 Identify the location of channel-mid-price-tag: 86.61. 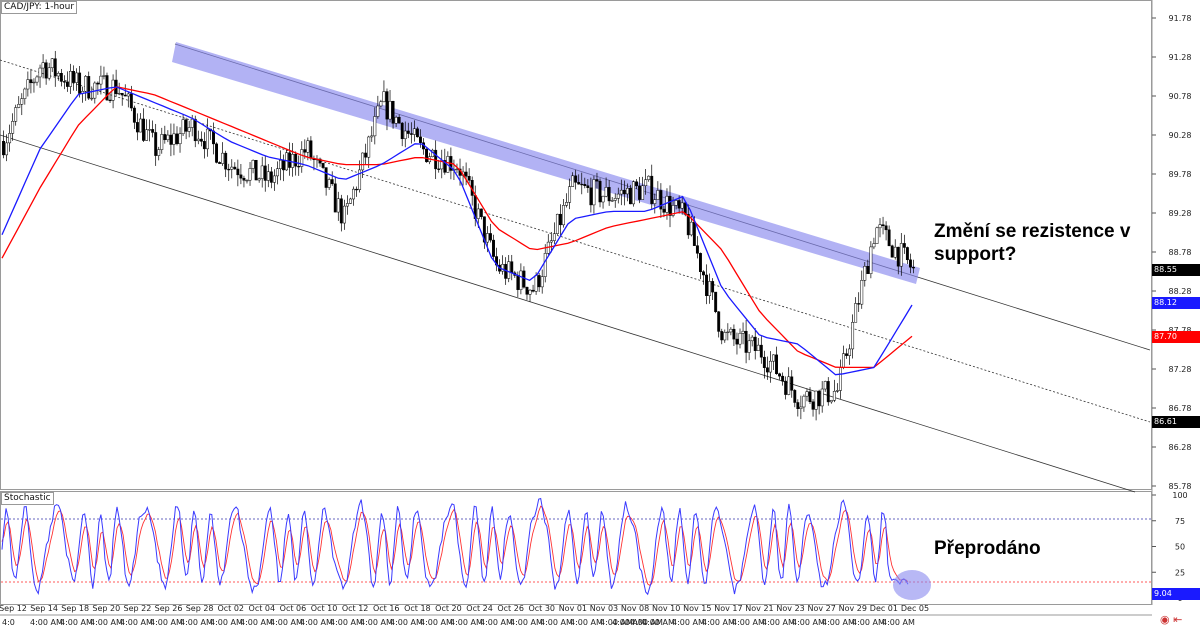
(1176, 422).